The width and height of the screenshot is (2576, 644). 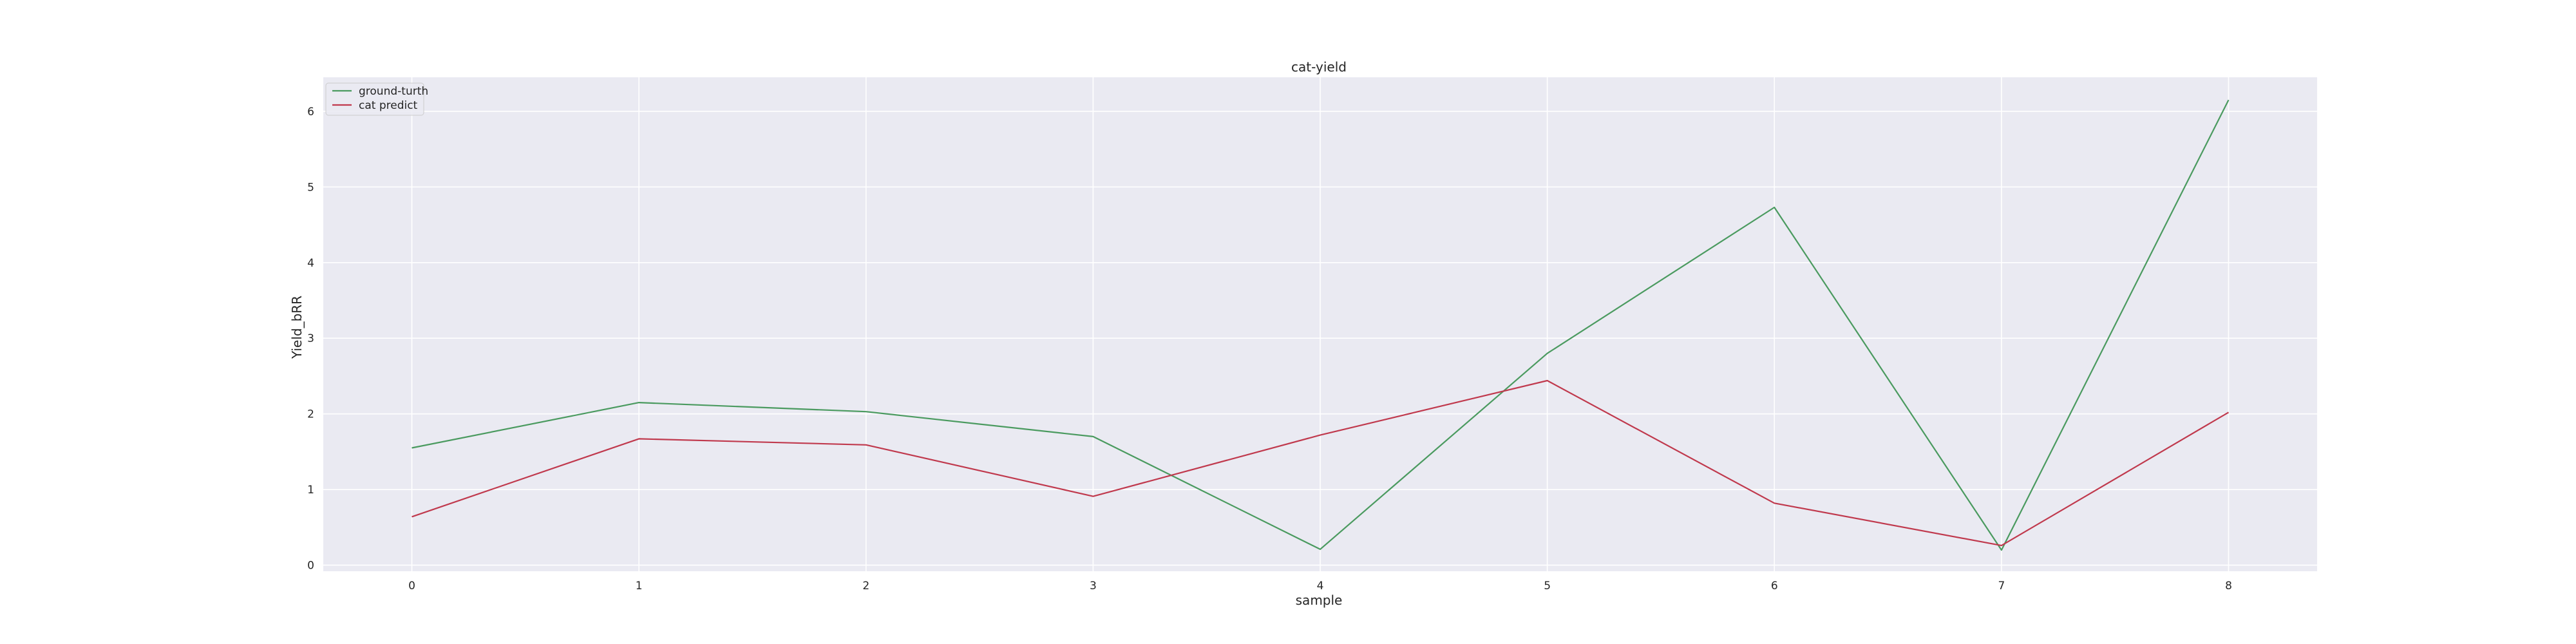 I want to click on x-tick-label: 3, so click(x=1093, y=586).